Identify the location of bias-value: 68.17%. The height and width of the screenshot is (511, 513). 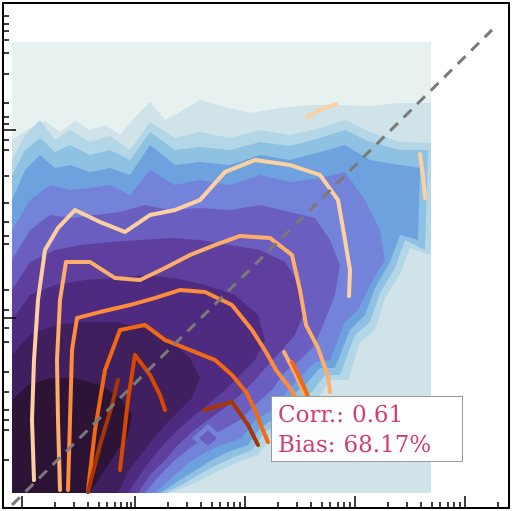
(387, 445).